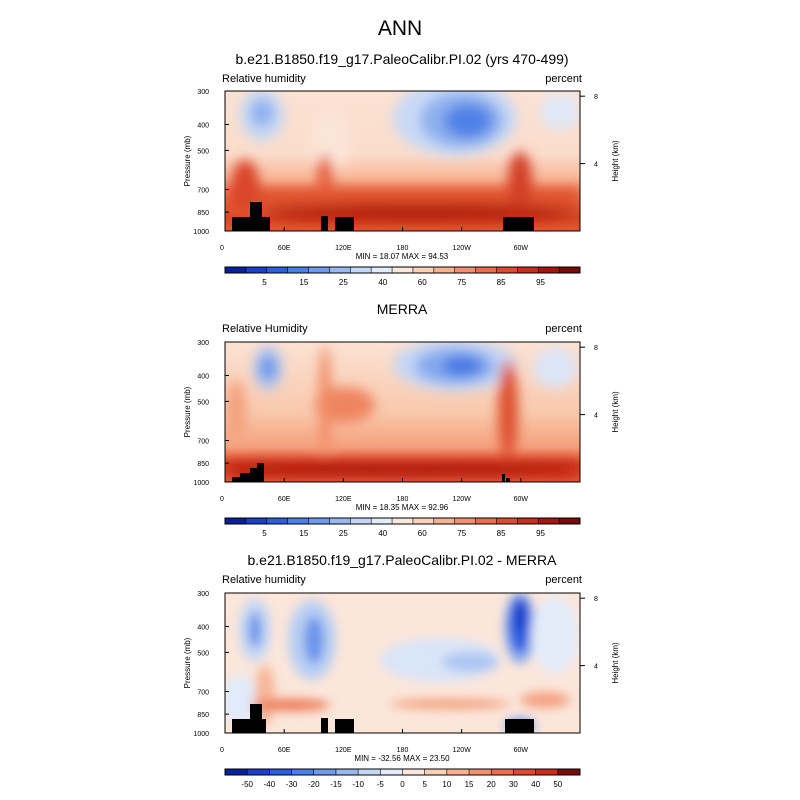 The image size is (800, 800). What do you see at coordinates (265, 329) in the screenshot?
I see `panel-2-left-label: Relative Humidity` at bounding box center [265, 329].